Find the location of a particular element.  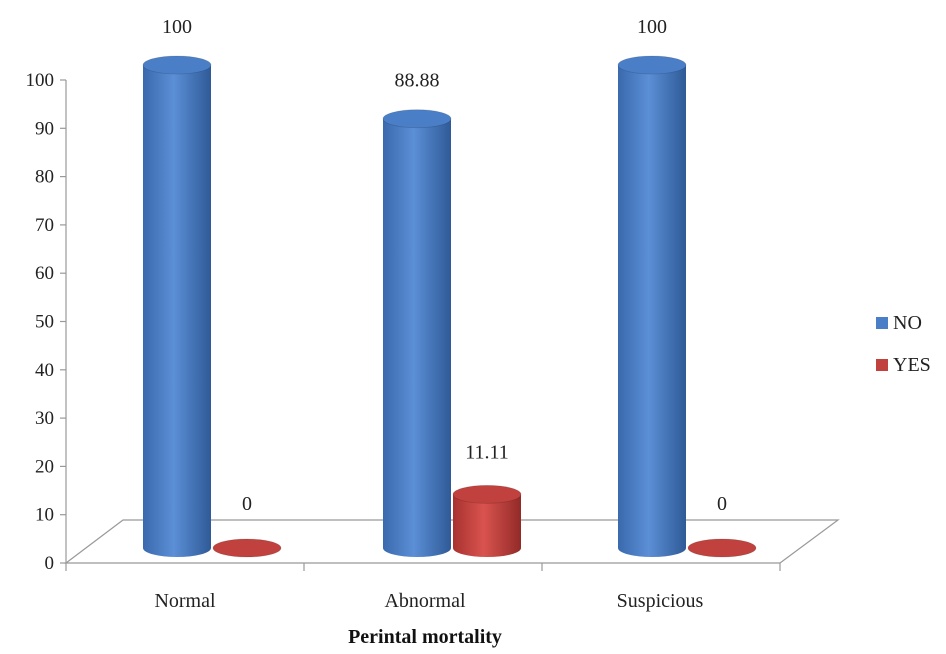

legend-label: YES is located at coordinates (912, 365).